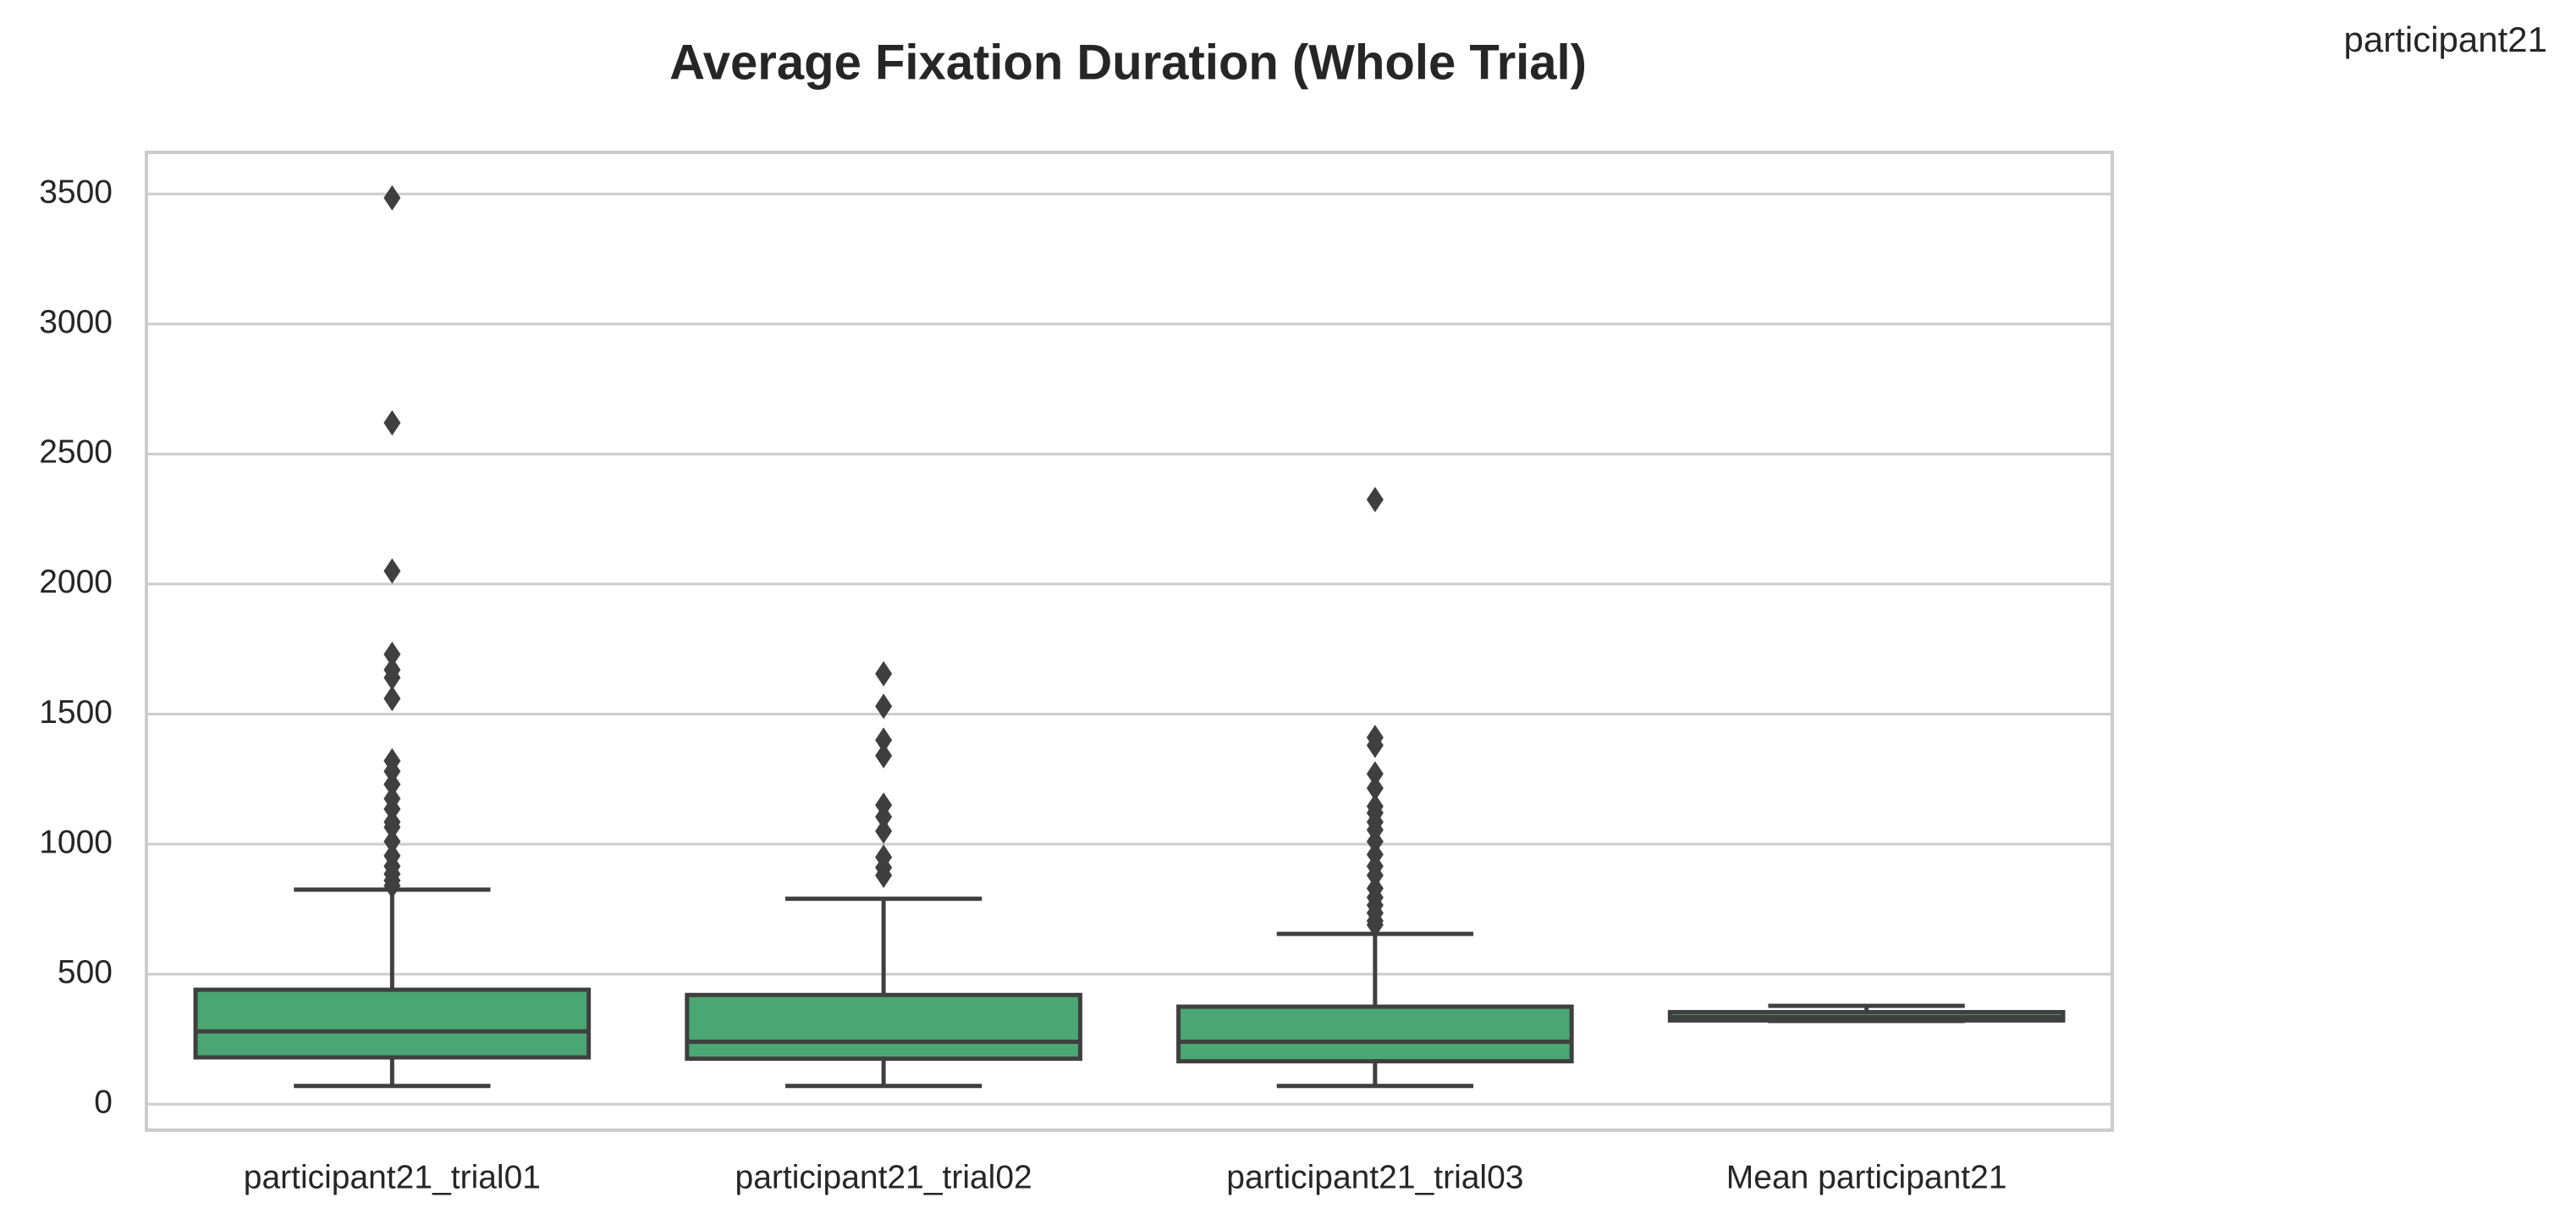  What do you see at coordinates (1867, 1177) in the screenshot?
I see `x-tick-label: Mean participant21` at bounding box center [1867, 1177].